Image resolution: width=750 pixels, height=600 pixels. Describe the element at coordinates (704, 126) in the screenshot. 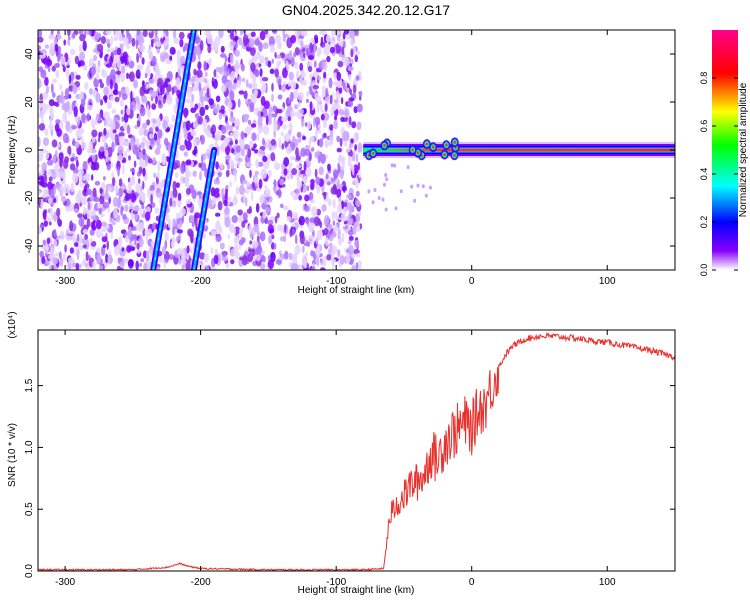

I see `colorbar-tick-label: 0.6` at that location.